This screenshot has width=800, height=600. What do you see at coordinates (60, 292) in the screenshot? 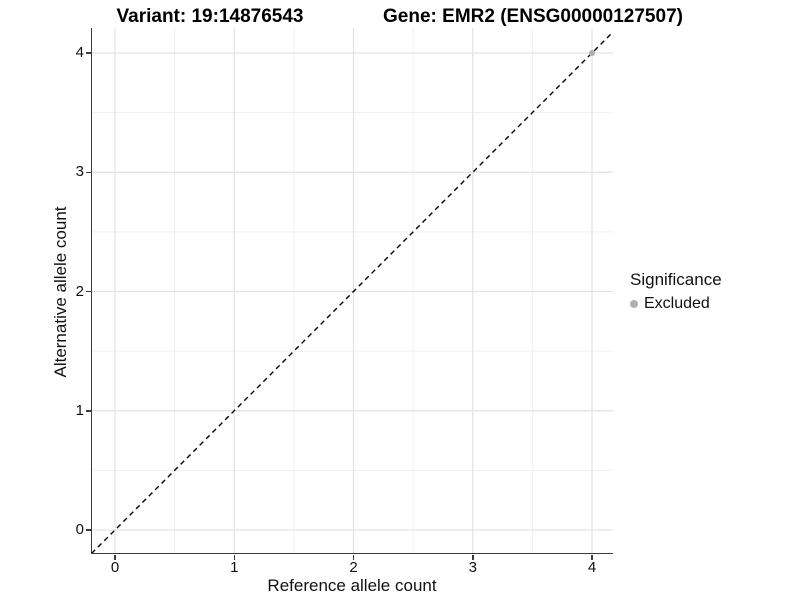
I see `y-axis-title: Alternative allele count` at bounding box center [60, 292].